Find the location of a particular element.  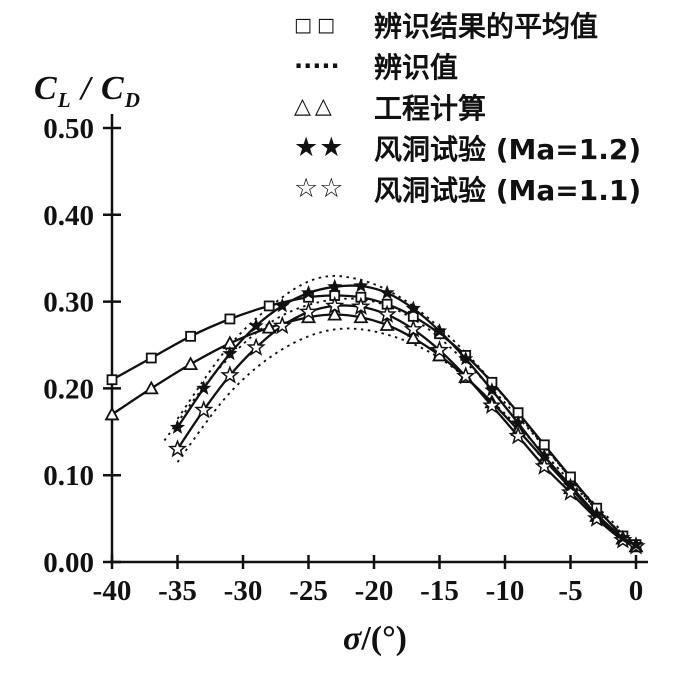

x-axis-title-sigma: σ is located at coordinates (352, 638).